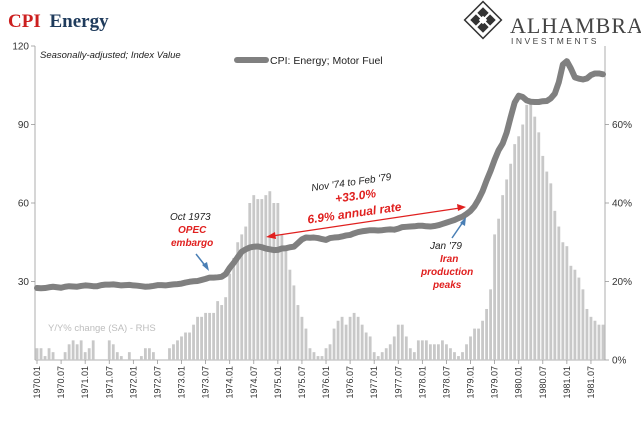 This screenshot has height=421, width=641. Describe the element at coordinates (622, 125) in the screenshot. I see `y-right-tick-label: 60%` at that location.